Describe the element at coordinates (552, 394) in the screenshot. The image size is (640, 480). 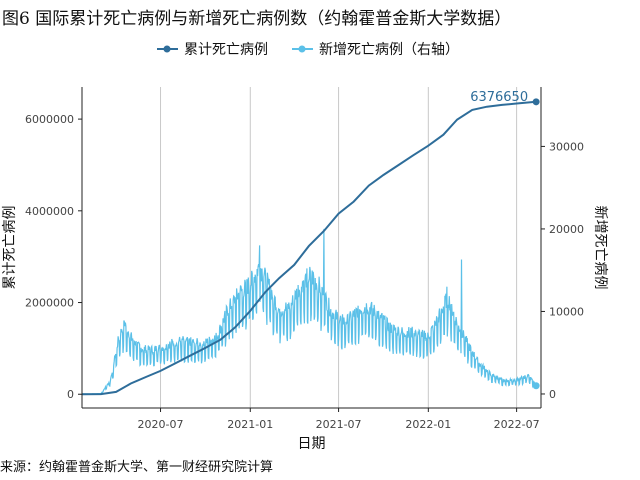
I see `y-right-tick-label: 0` at that location.